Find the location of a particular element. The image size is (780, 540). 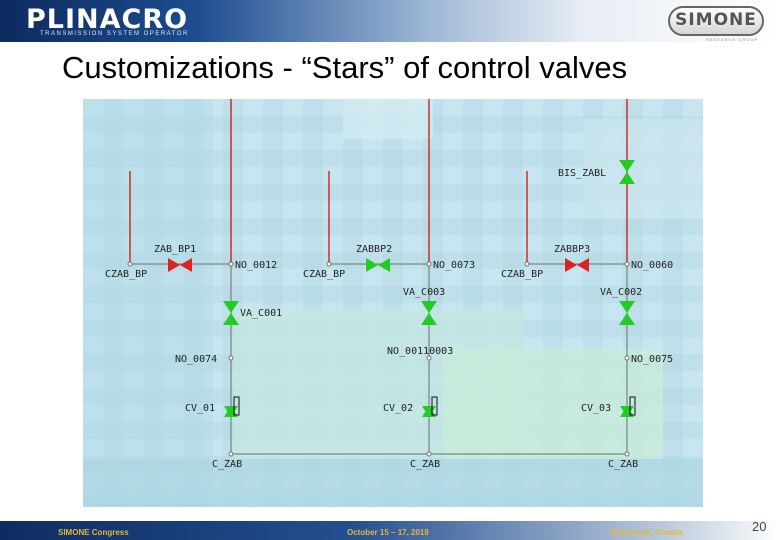

footer-location: Dubrovnik, Croatia is located at coordinates (647, 532).